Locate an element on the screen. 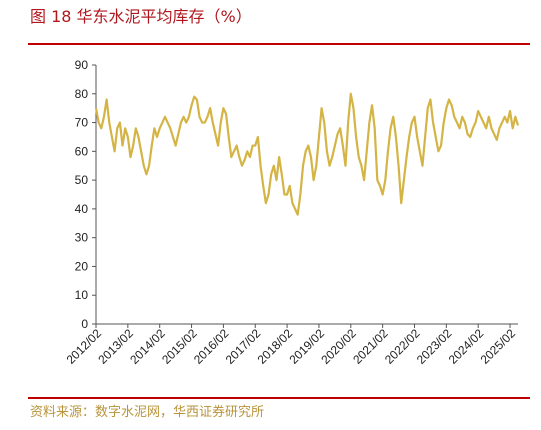  source: 资料来源：数字水泥网，华西证券研究所 is located at coordinates (147, 412).